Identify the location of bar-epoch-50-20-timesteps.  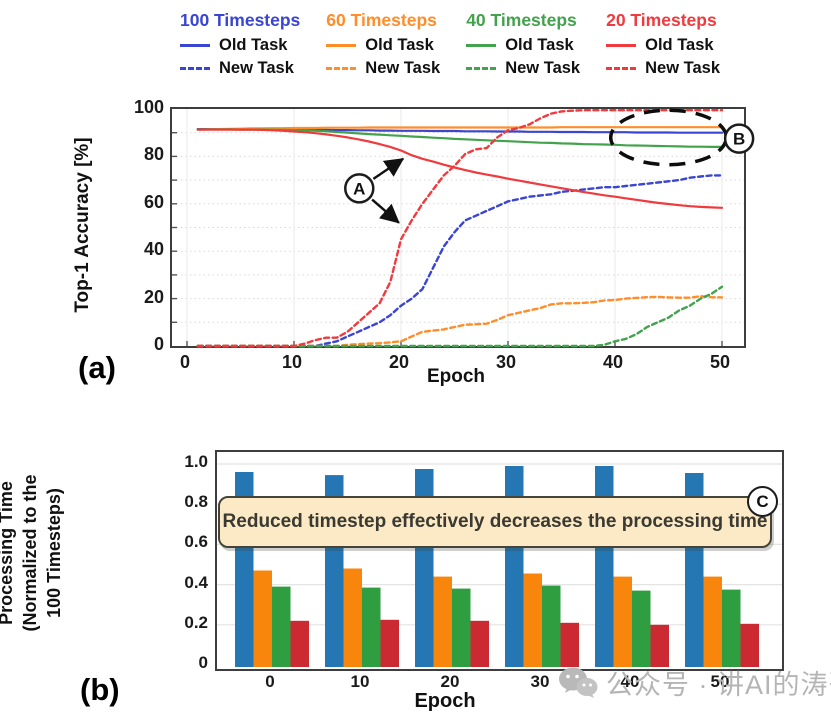
(749, 645).